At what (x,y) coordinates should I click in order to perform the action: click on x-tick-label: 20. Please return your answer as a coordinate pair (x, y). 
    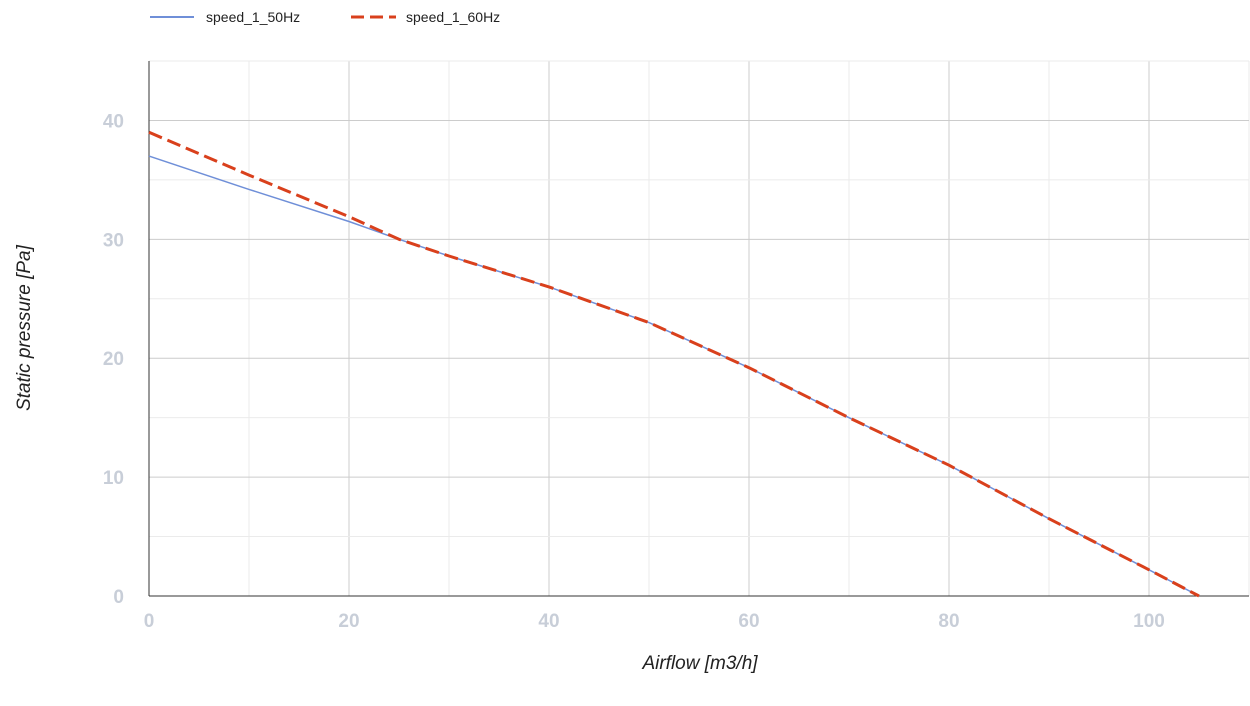
    Looking at the image, I should click on (348, 621).